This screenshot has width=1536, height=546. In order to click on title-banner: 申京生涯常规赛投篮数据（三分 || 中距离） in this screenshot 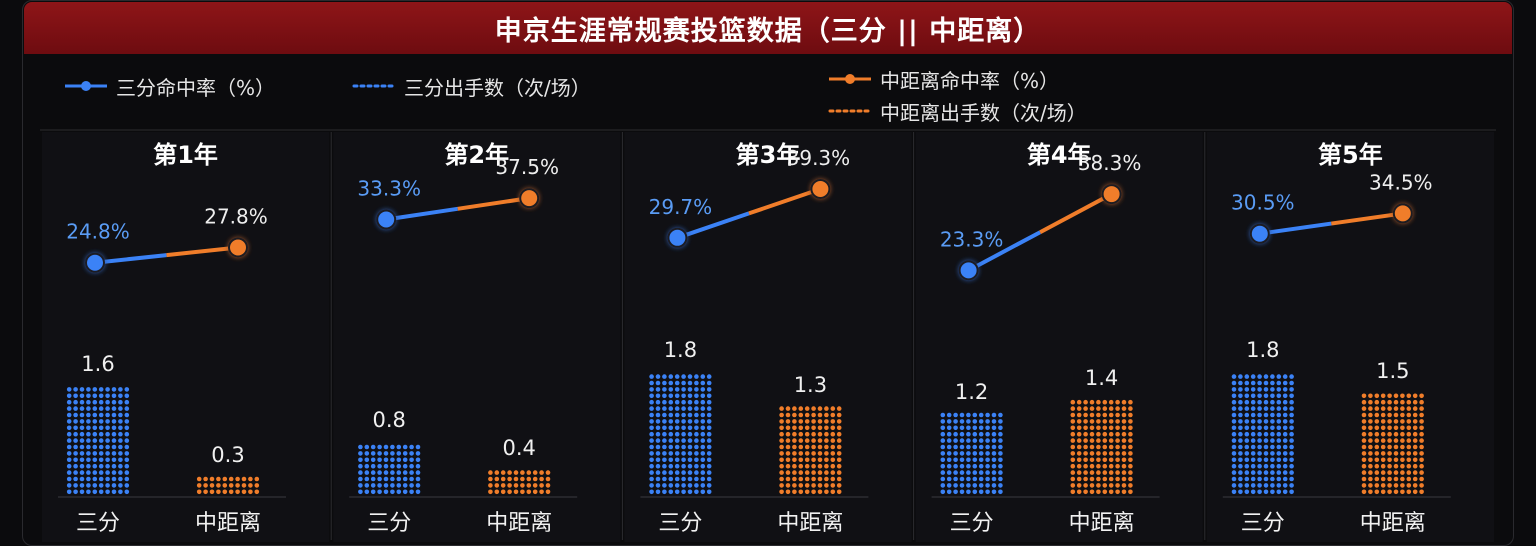, I will do `click(768, 28)`.